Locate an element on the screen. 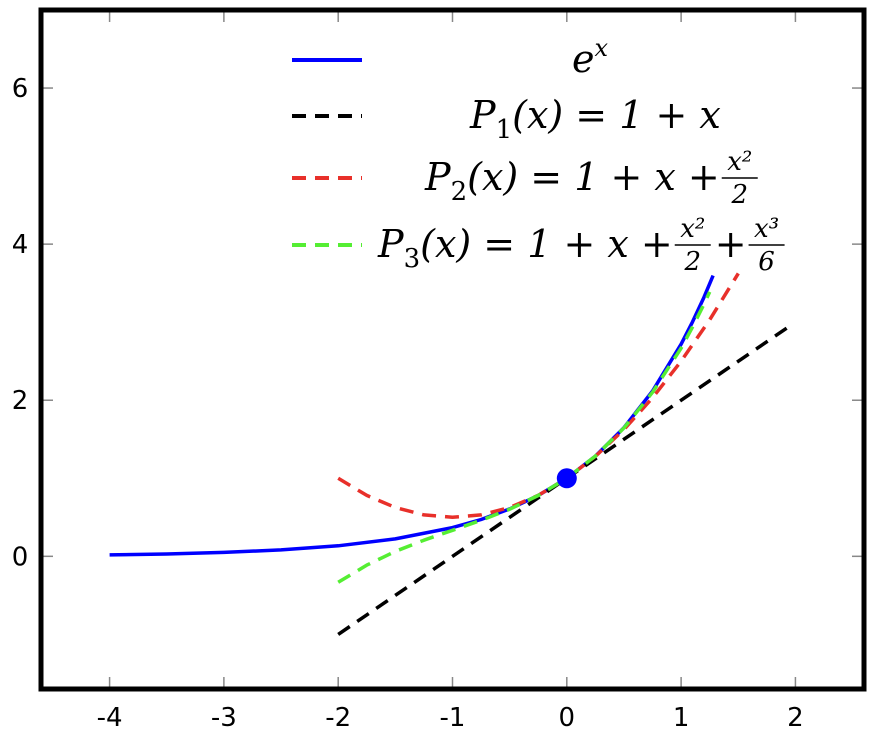 This screenshot has width=872, height=741. x-tick-label: -3 is located at coordinates (224, 718).